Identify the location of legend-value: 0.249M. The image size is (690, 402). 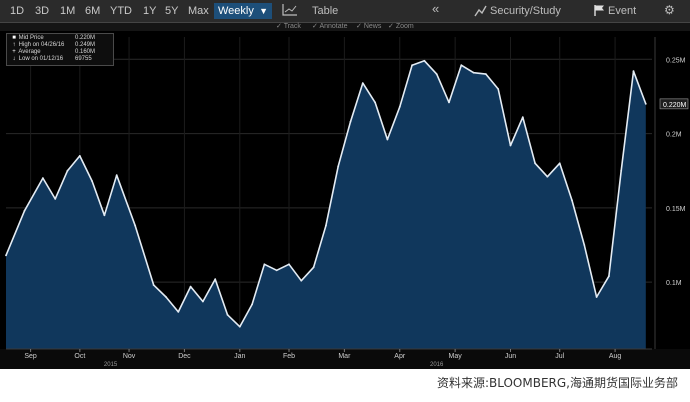
(85, 45).